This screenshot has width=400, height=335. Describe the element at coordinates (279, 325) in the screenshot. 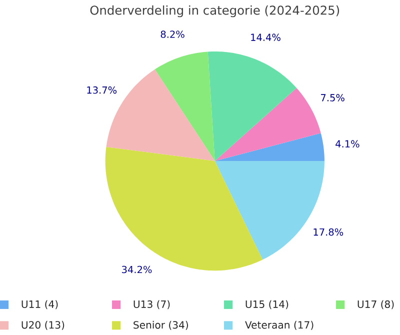

I see `legend-label: Veteraan (17)` at that location.